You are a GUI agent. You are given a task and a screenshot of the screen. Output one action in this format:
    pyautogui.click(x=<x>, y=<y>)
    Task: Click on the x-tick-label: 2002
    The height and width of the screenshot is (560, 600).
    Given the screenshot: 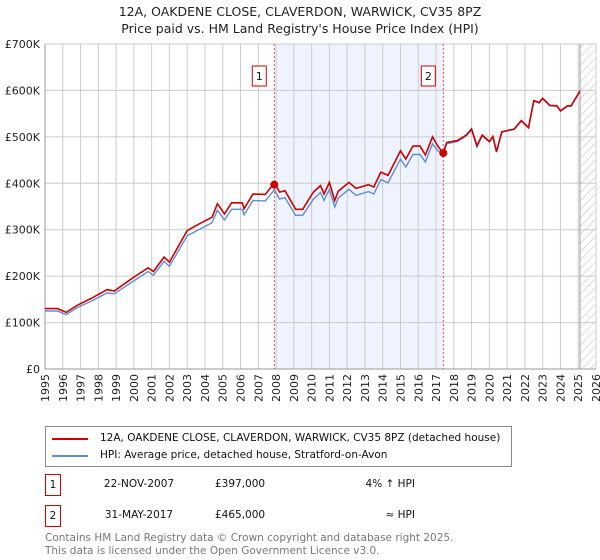 What is the action you would take?
    pyautogui.click(x=169, y=388)
    